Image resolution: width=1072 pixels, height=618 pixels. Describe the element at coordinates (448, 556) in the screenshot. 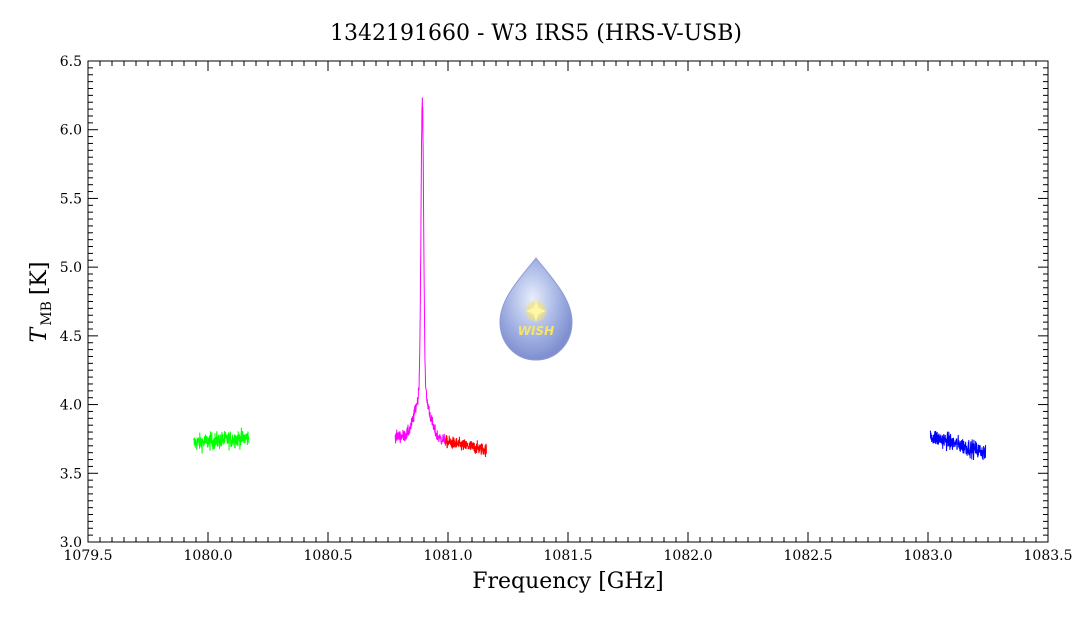

I see `x-tick-label: 1081.0` at that location.